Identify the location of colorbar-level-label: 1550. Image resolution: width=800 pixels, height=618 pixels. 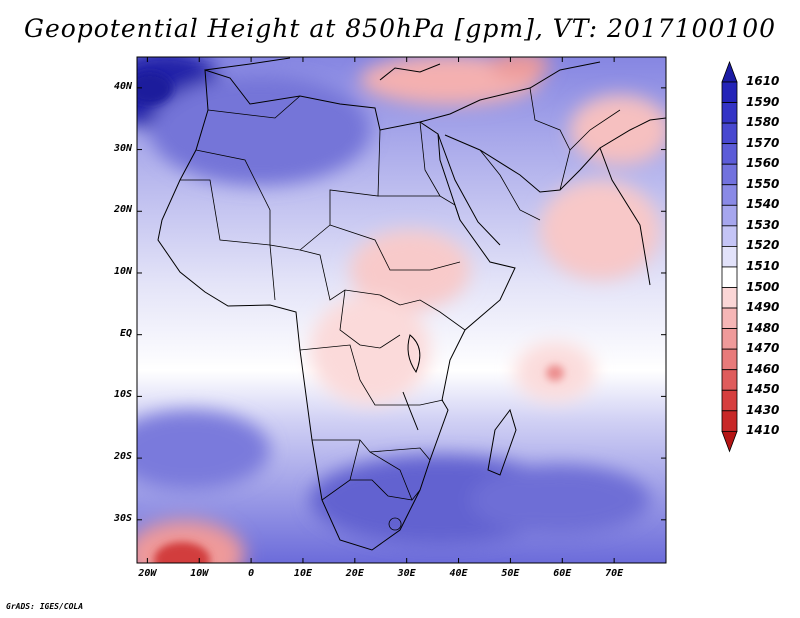
(763, 183).